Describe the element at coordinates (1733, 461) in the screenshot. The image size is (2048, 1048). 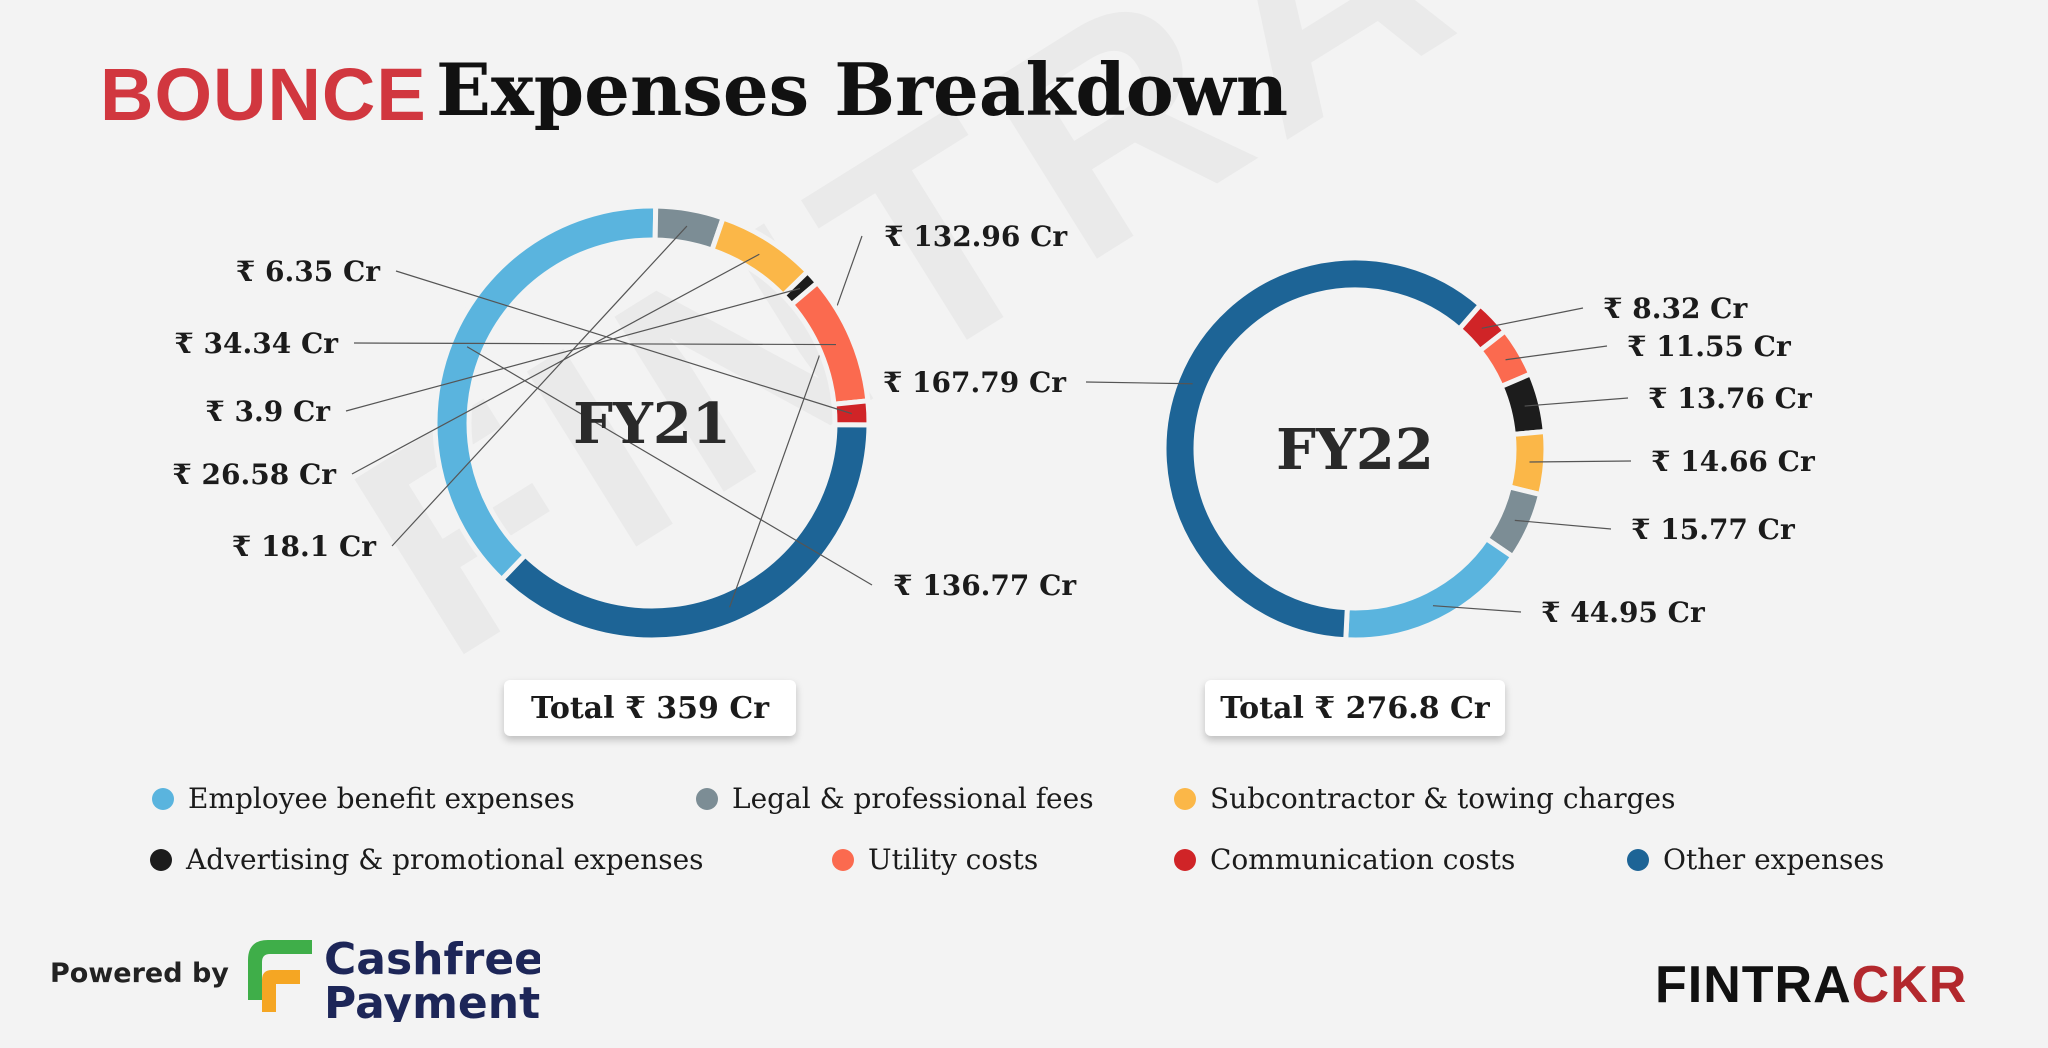
I see `data-label: ₹ 14.66 Cr` at that location.